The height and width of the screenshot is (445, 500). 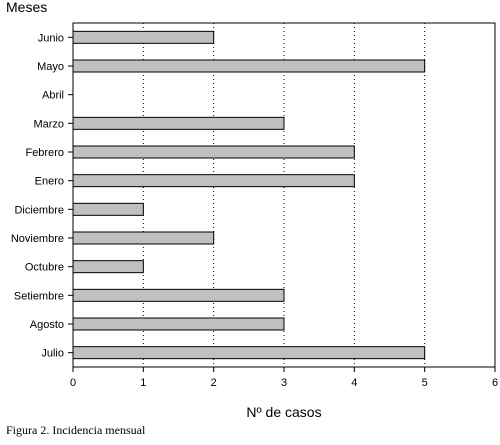 I want to click on y-tick-label: Febrero, so click(x=44, y=153).